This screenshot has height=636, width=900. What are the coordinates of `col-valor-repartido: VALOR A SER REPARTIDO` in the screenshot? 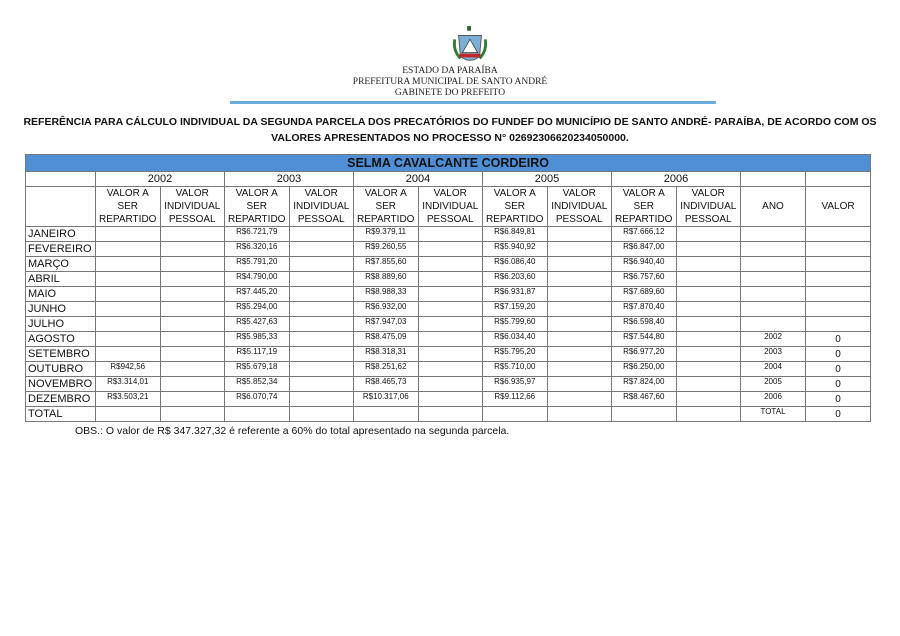 It's located at (644, 206).